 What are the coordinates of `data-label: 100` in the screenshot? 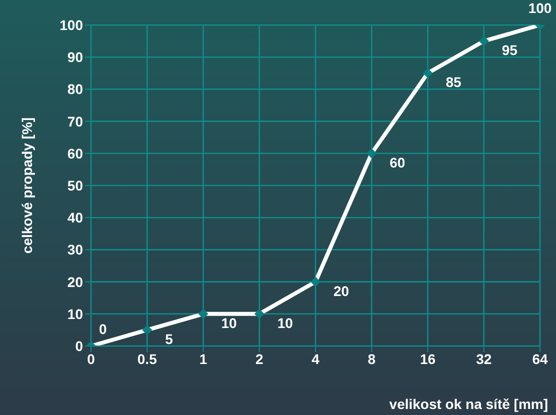 It's located at (540, 8).